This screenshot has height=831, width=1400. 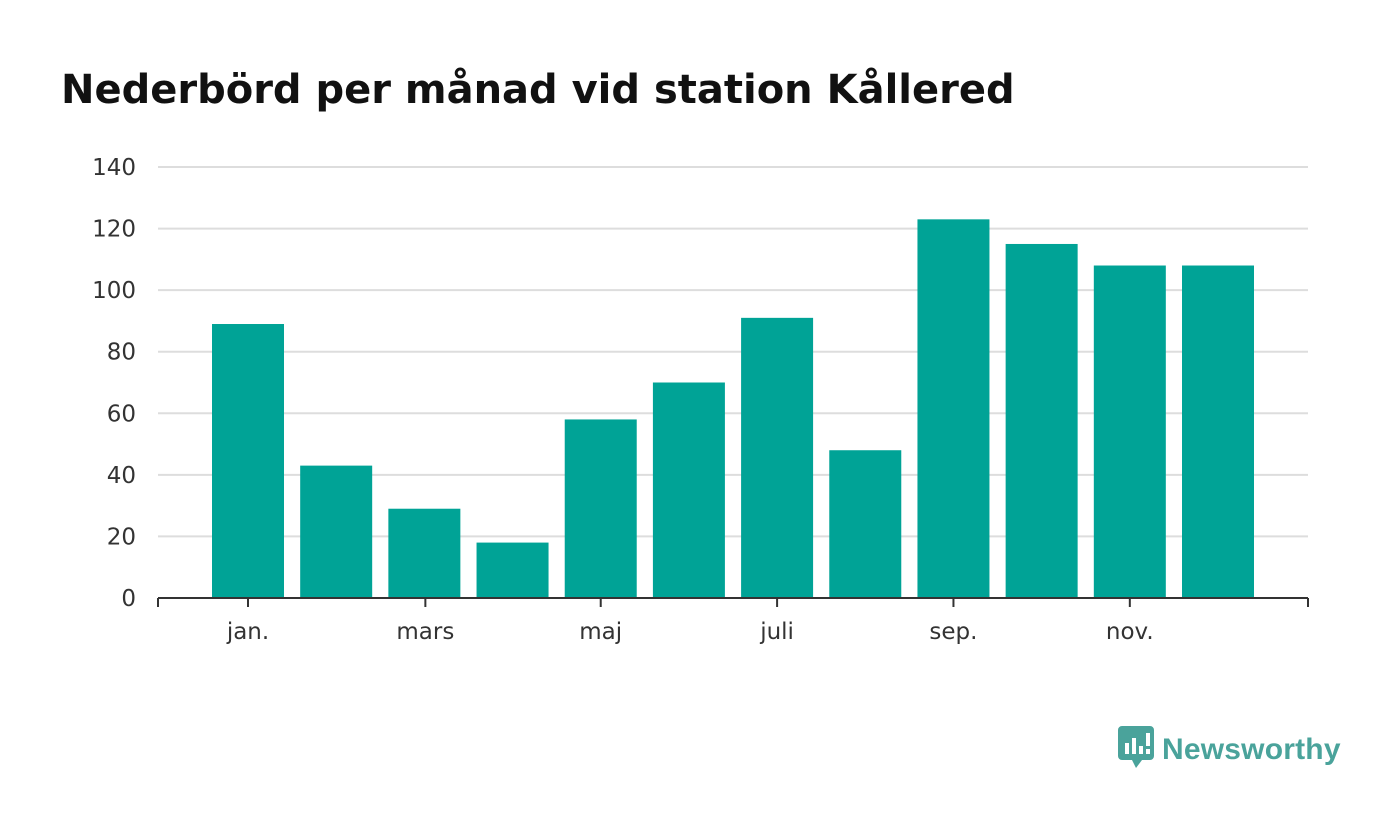 I want to click on y-tick-label: 140, so click(x=114, y=168).